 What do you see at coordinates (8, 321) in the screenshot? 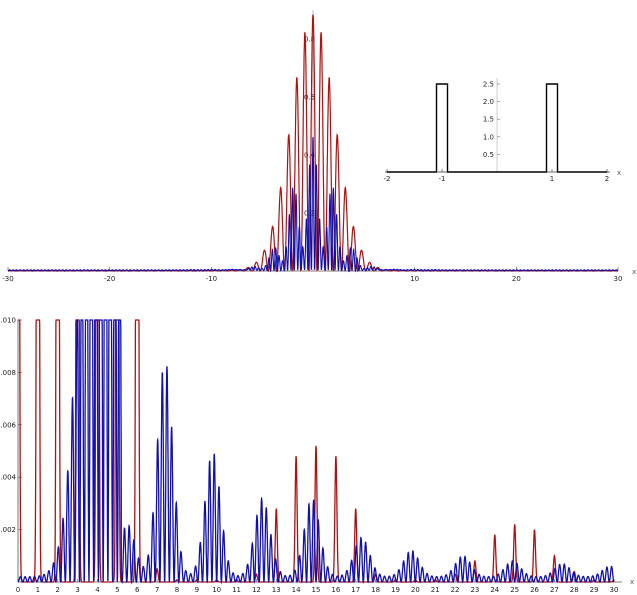
I see `bottom-y-tick-label: 0.010` at bounding box center [8, 321].